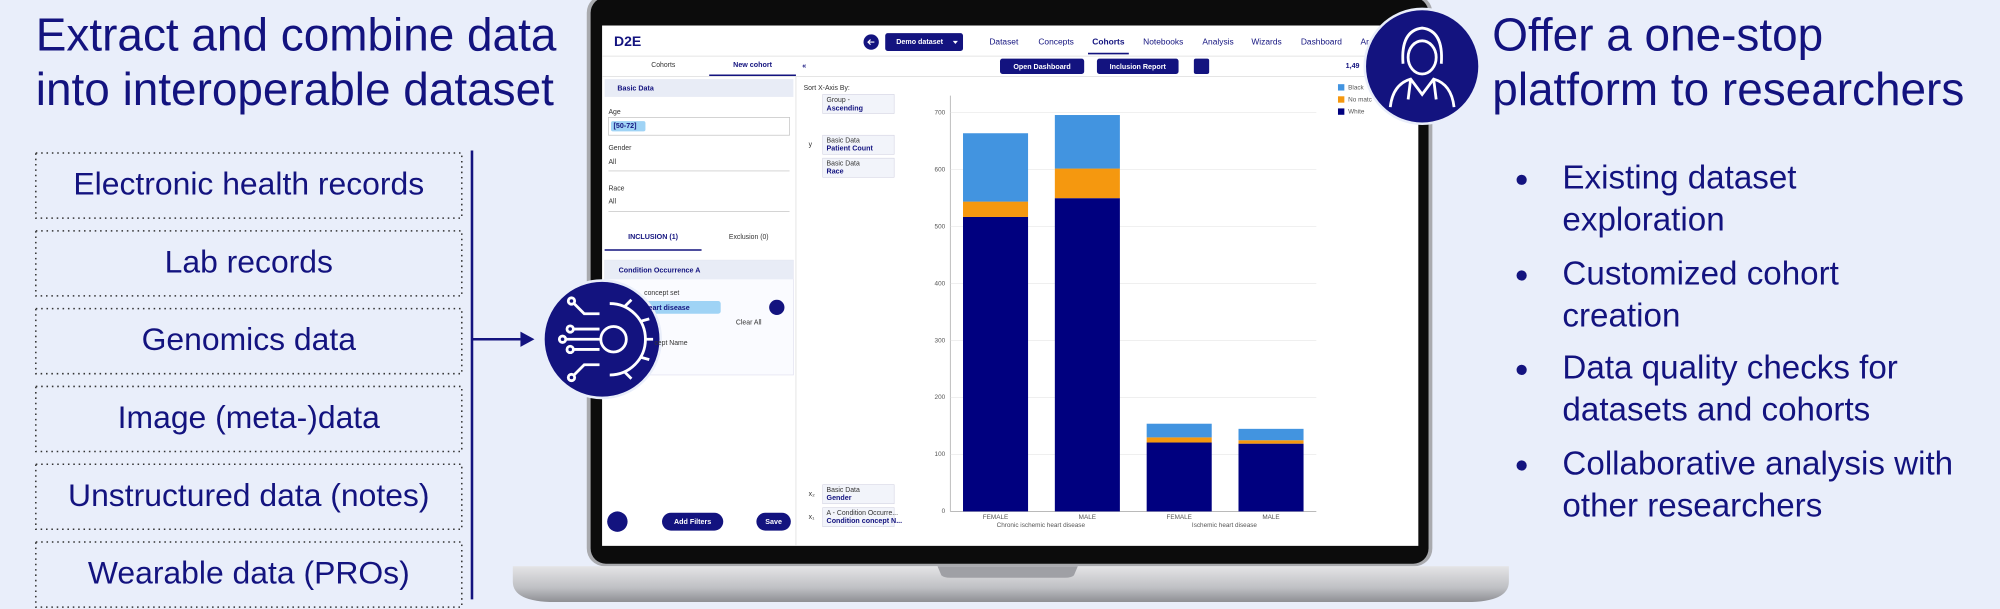 The height and width of the screenshot is (609, 2000). I want to click on dropdown-caret, so click(955, 42).